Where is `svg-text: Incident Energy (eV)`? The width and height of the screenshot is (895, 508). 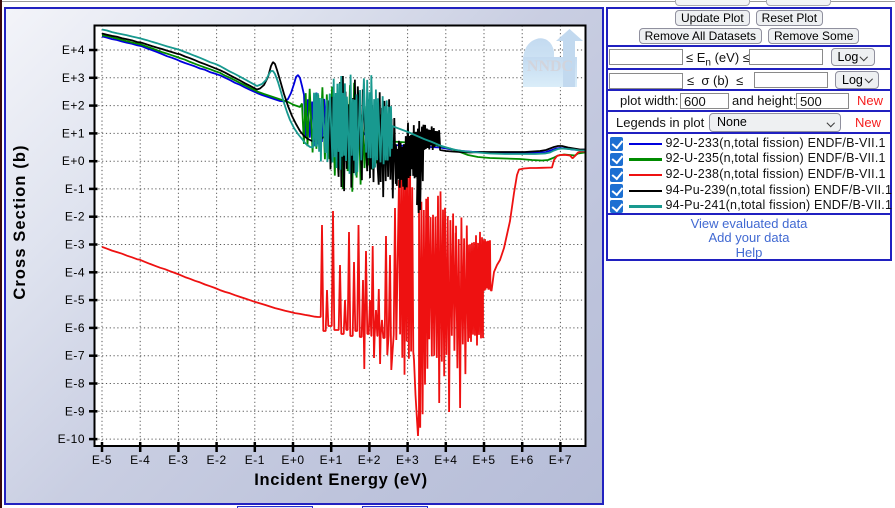
svg-text: Incident Energy (eV) is located at coordinates (341, 480).